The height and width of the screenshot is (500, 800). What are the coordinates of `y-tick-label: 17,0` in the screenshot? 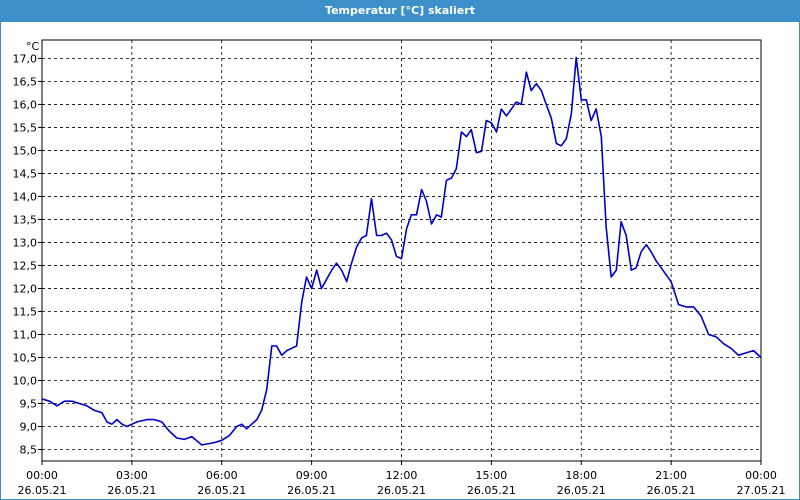 It's located at (25, 58).